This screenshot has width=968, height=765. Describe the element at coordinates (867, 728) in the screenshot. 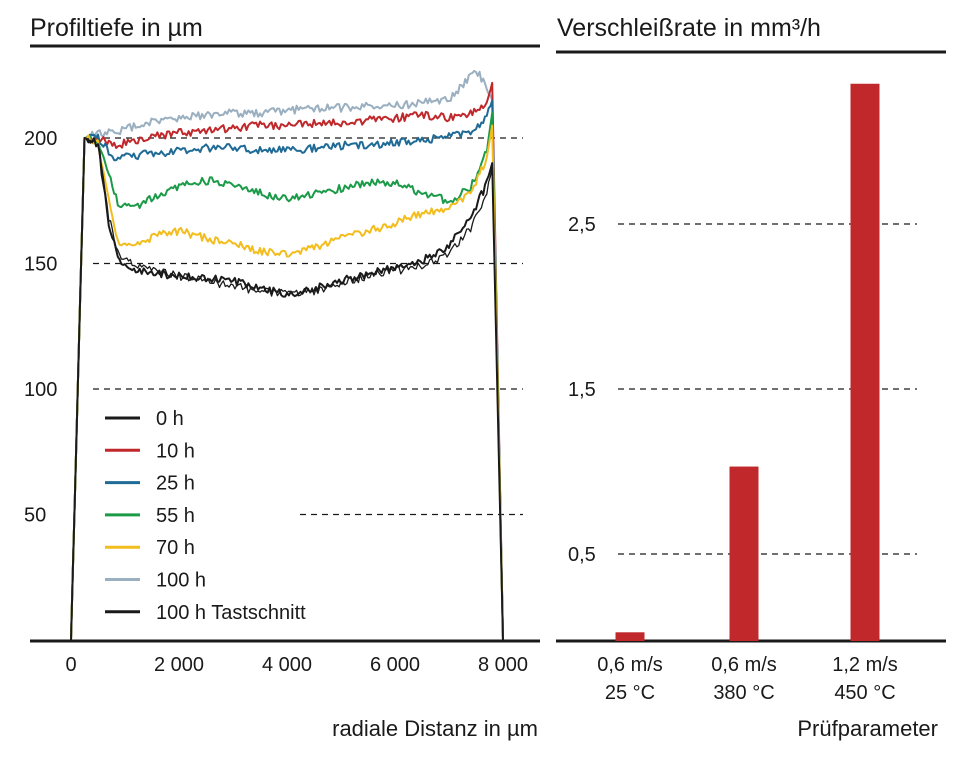

I see `x-axis-label: Prüfparameter` at that location.